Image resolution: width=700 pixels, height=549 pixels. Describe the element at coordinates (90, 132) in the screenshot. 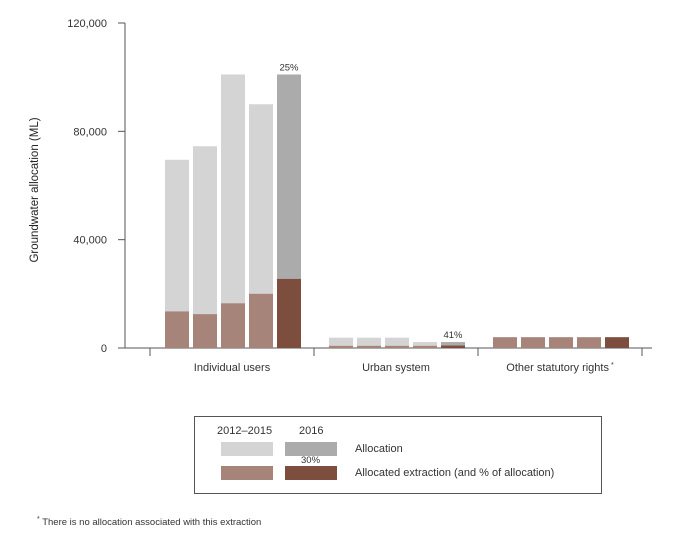

I see `y-tick-label: 80,000` at that location.